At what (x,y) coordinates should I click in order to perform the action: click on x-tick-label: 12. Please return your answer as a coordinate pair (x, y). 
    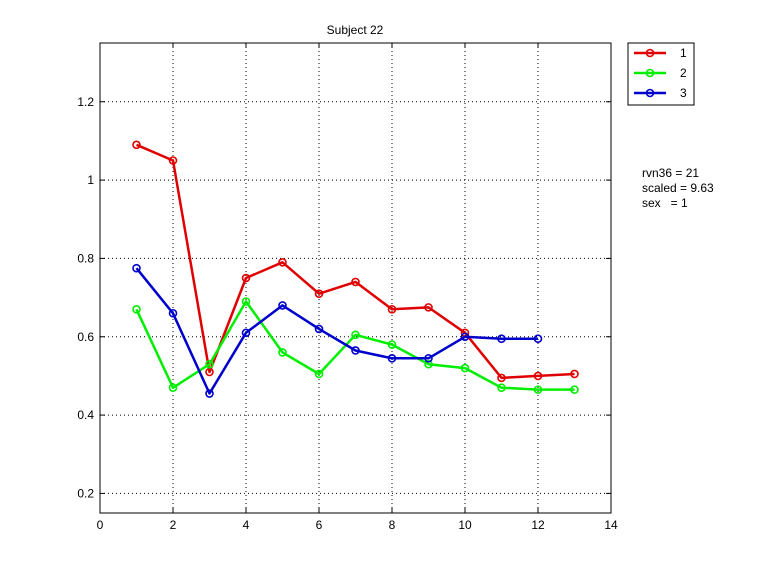
    Looking at the image, I should click on (538, 525).